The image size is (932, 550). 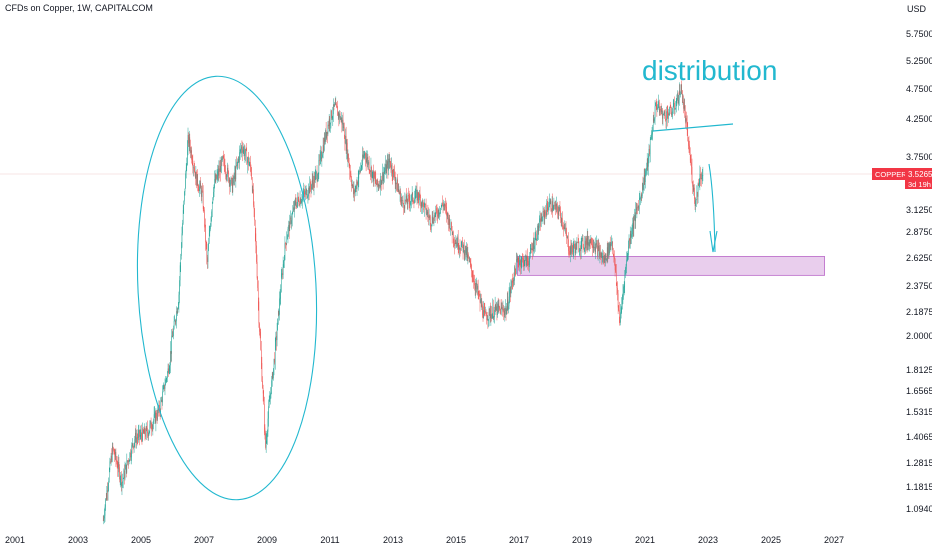 I want to click on y-tick-label: 1.2815, so click(x=919, y=463).